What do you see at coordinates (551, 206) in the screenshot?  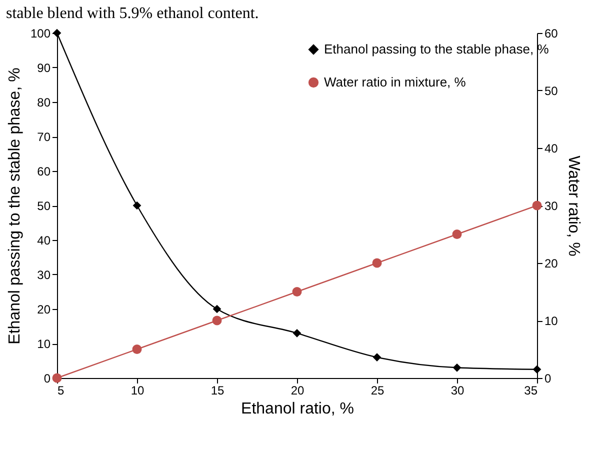 I see `y2-tick-label: 30` at bounding box center [551, 206].